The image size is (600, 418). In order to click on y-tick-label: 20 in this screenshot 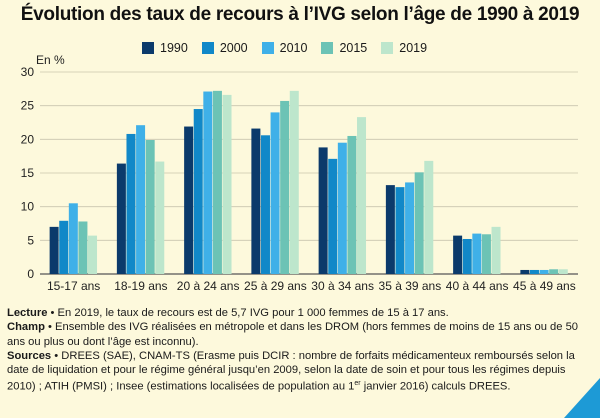, I will do `click(28, 139)`.